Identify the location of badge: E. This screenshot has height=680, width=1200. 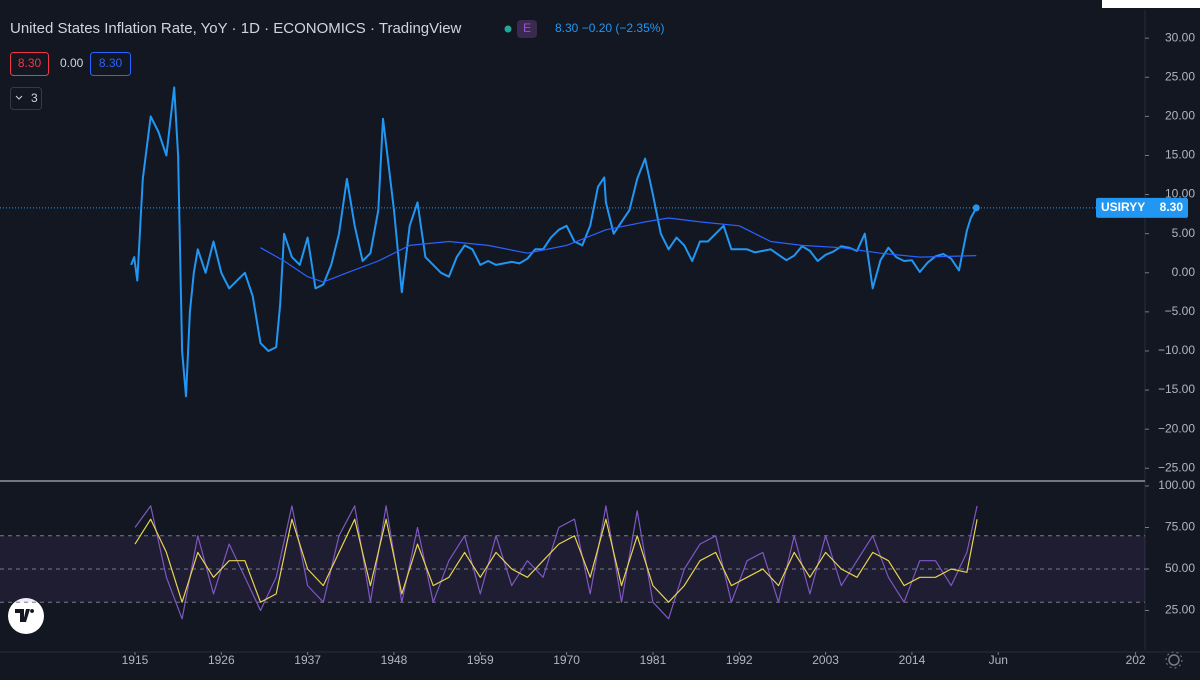
(527, 28).